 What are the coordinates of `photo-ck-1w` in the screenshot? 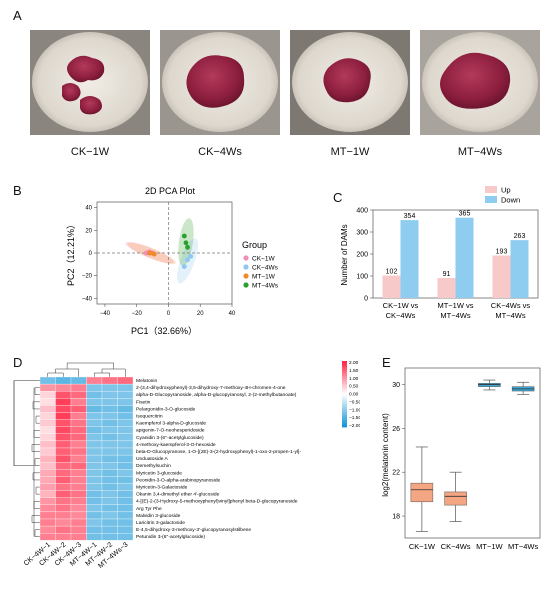 It's located at (90, 82).